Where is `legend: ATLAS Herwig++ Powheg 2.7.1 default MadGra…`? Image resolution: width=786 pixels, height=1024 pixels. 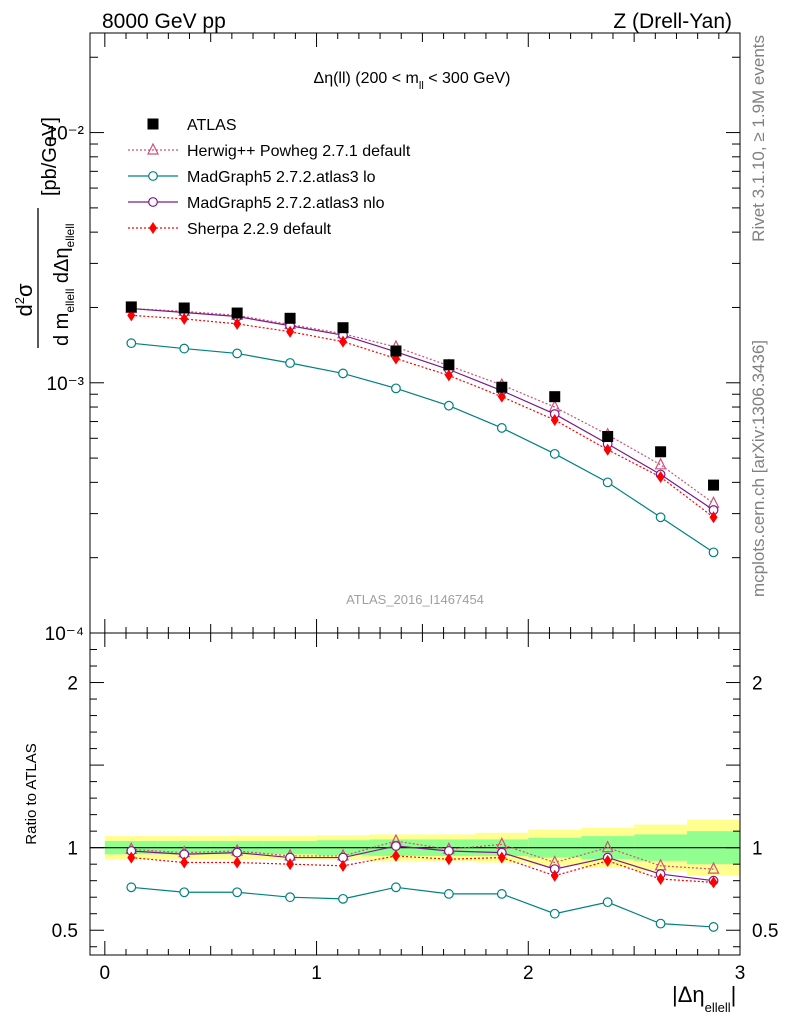
legend: ATLAS Herwig++ Powheg 2.7.1 default MadGra… is located at coordinates (269, 177).